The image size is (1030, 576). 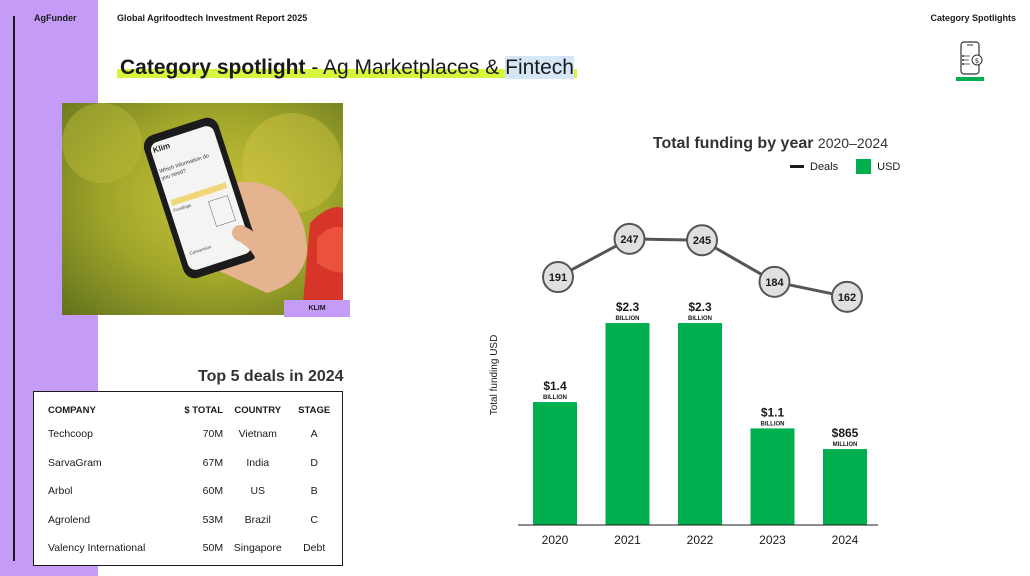 What do you see at coordinates (14, 288) in the screenshot?
I see `side-rule` at bounding box center [14, 288].